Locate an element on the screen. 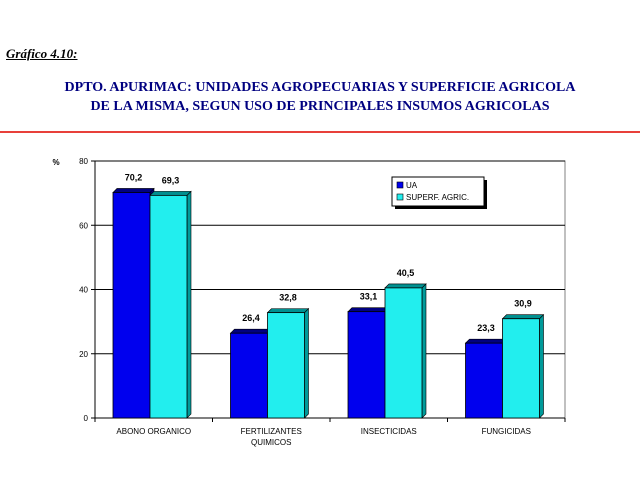 The height and width of the screenshot is (480, 640). x-tick-label: INSECTICIDAS is located at coordinates (389, 431).